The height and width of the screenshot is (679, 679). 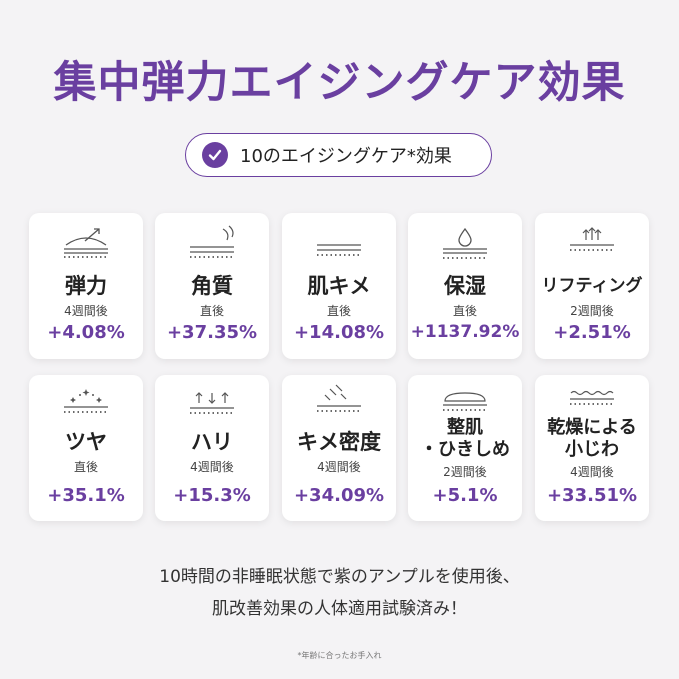 I want to click on effects-badge: 10のエイジングケア*効果, so click(x=338, y=155).